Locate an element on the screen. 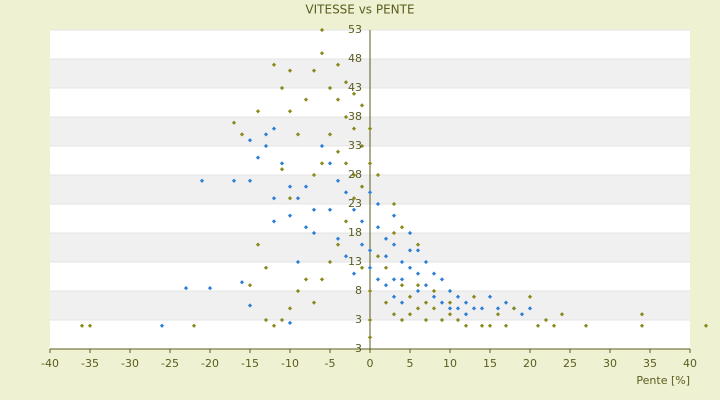 The width and height of the screenshot is (720, 400). x-tick-label: 35 is located at coordinates (650, 363).